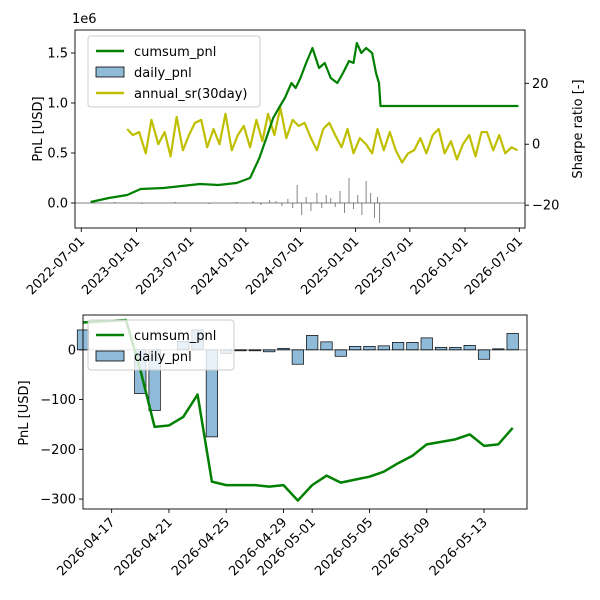  Describe the element at coordinates (61, 425) in the screenshot. I see `bottom-y-axis: −300 −200 −100 0` at that location.